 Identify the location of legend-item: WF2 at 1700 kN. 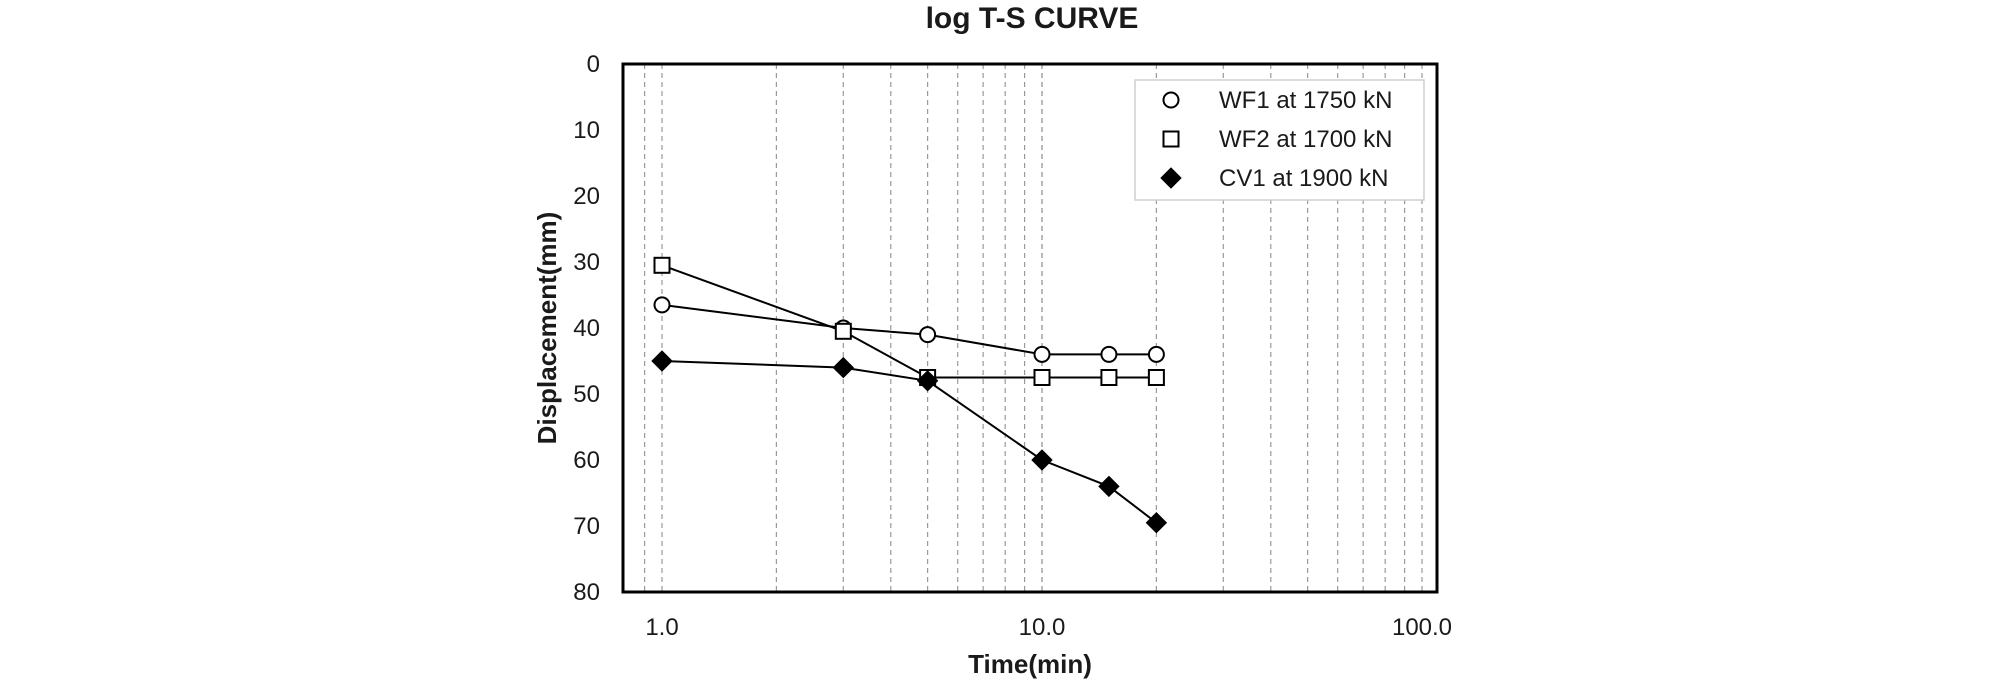
(1277, 139).